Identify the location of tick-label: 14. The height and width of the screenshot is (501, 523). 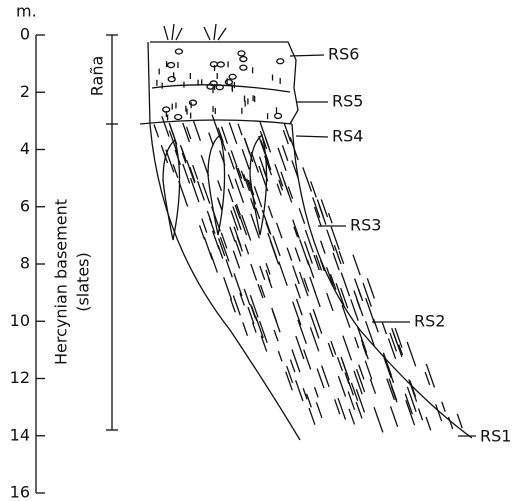
(20, 434).